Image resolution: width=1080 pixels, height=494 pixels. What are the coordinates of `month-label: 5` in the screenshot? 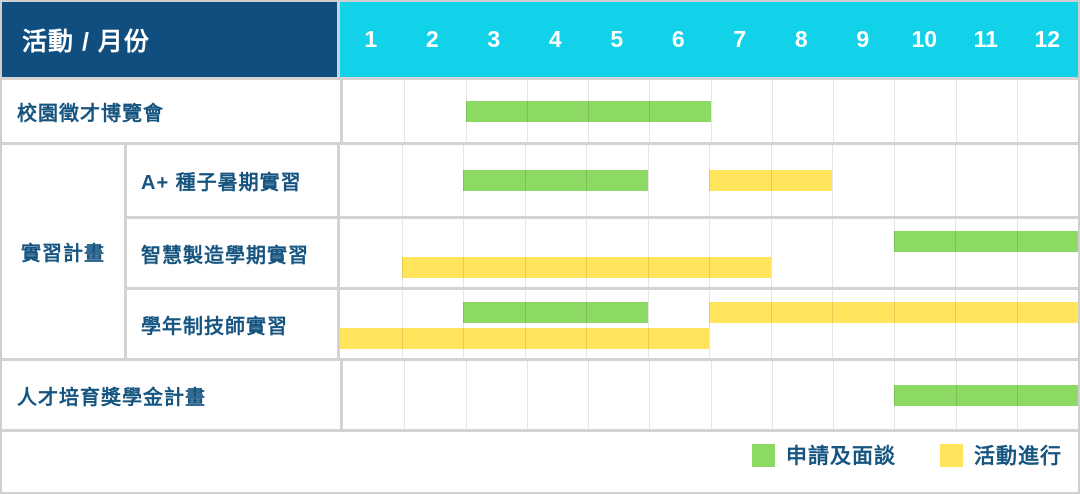 It's located at (617, 39).